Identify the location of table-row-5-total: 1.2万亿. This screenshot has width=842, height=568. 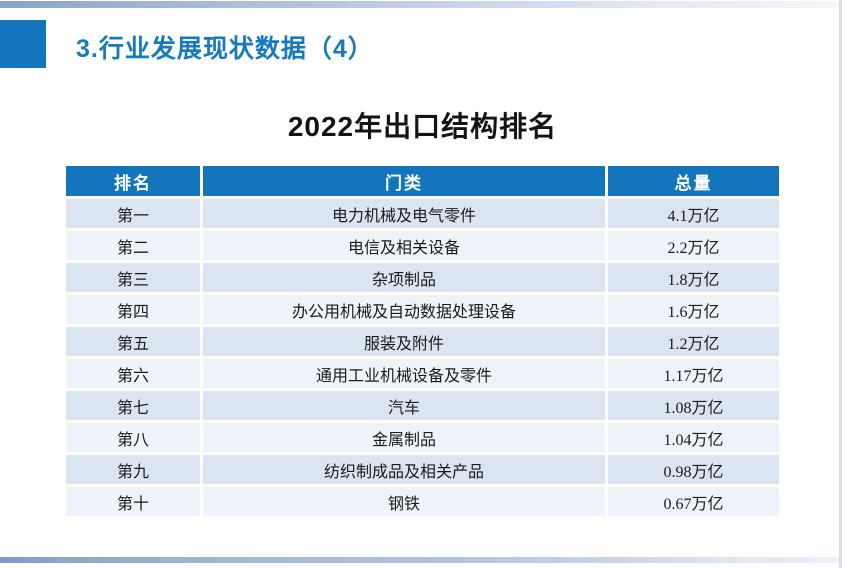
(693, 341).